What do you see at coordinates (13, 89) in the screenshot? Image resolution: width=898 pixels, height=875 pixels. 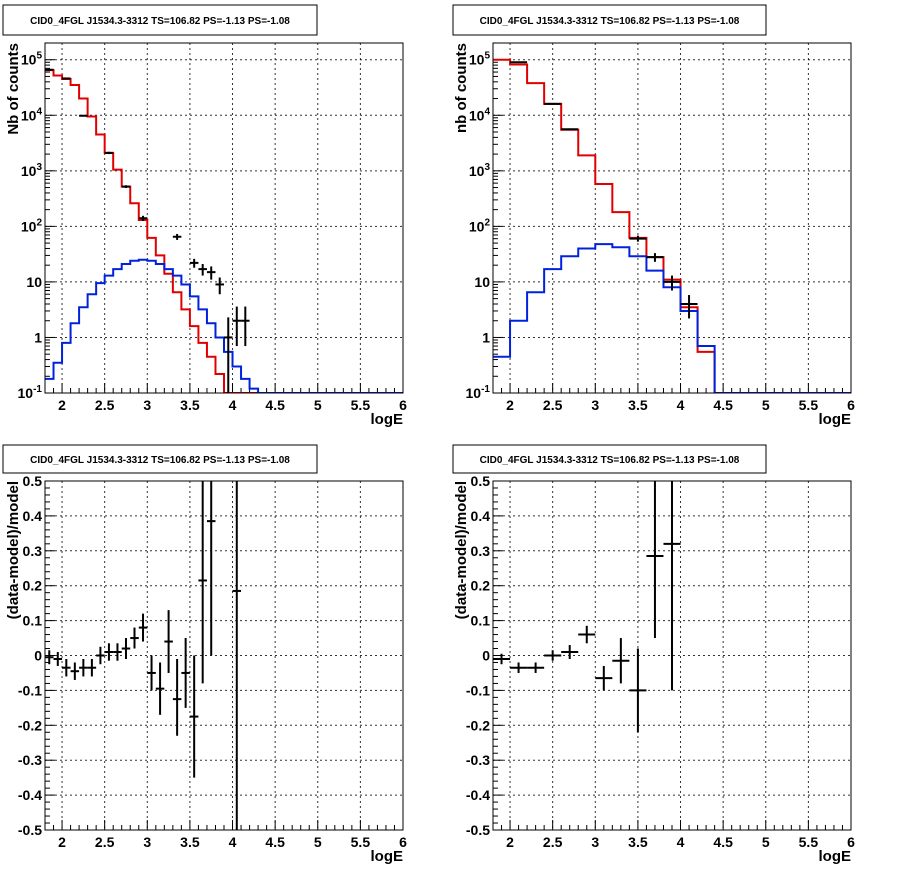 I see `y-axis-title: Nb of counts` at bounding box center [13, 89].